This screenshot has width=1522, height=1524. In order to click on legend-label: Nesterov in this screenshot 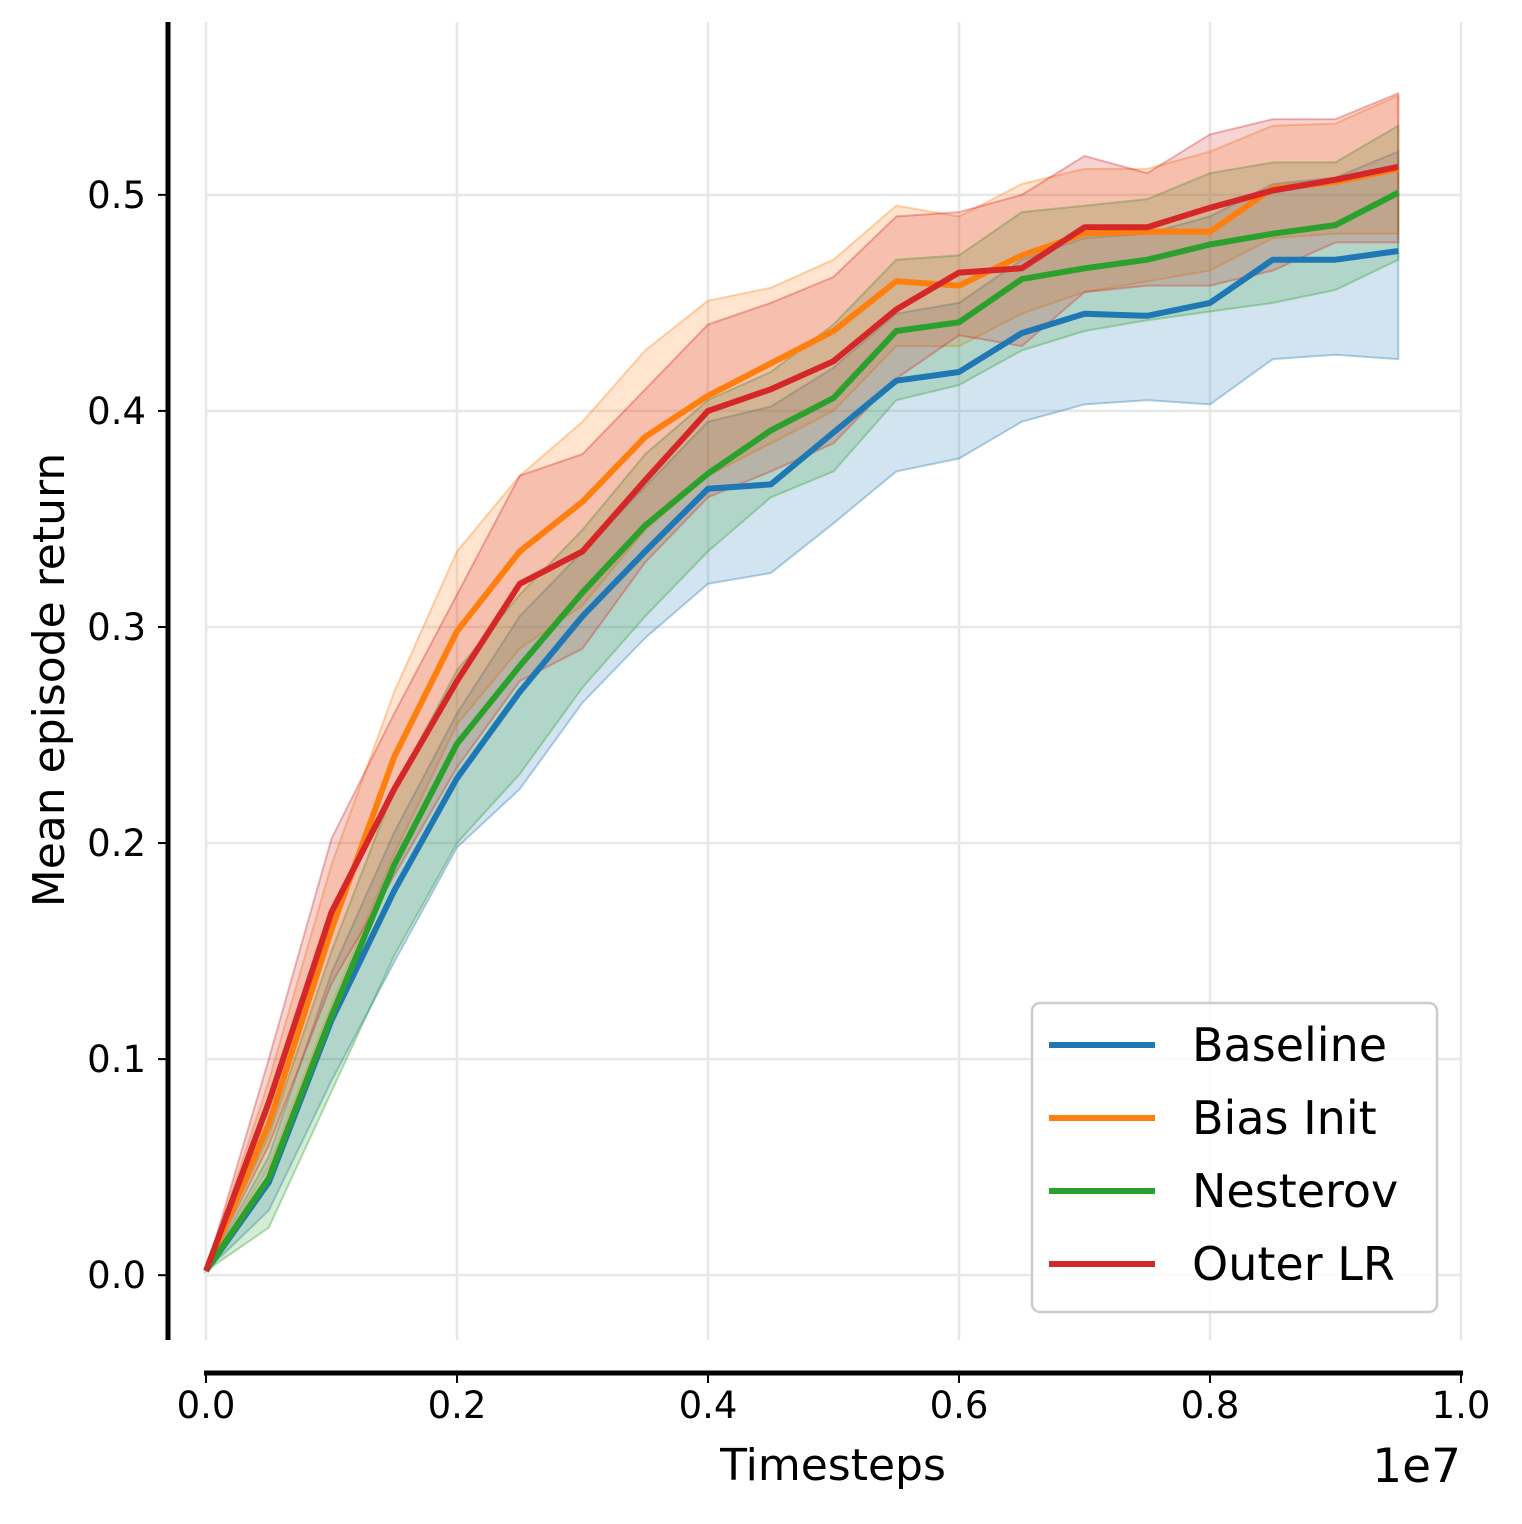, I will do `click(1295, 1191)`.